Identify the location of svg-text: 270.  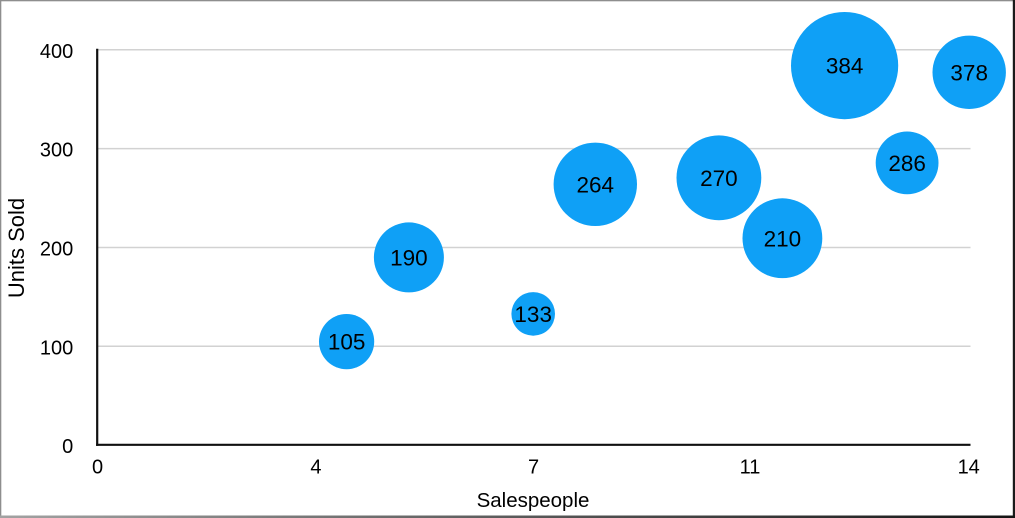
(719, 178).